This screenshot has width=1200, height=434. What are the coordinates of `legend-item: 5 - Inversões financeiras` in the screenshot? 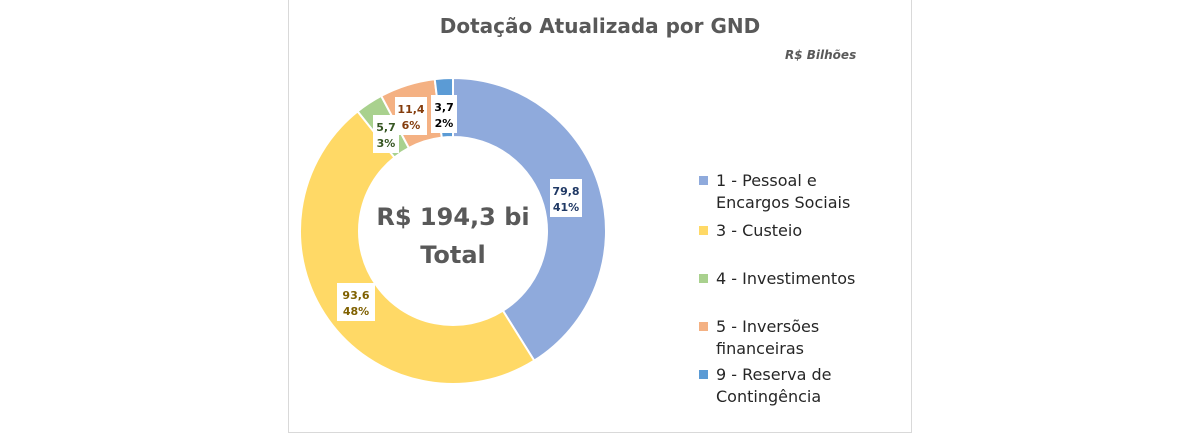 It's located at (759, 338).